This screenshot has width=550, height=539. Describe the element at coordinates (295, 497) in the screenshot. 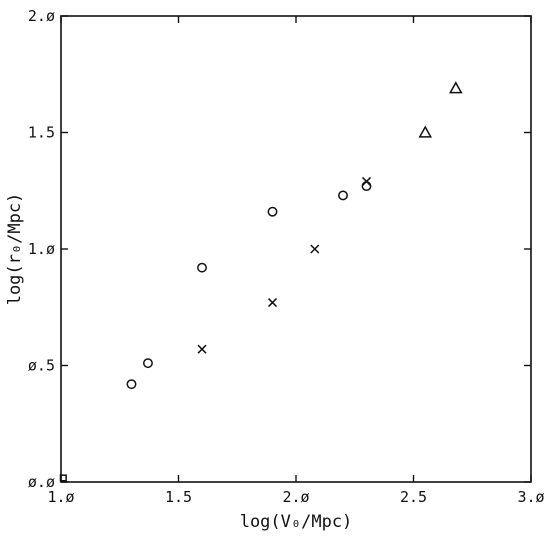

I see `x-tick-label: 2.ø` at that location.